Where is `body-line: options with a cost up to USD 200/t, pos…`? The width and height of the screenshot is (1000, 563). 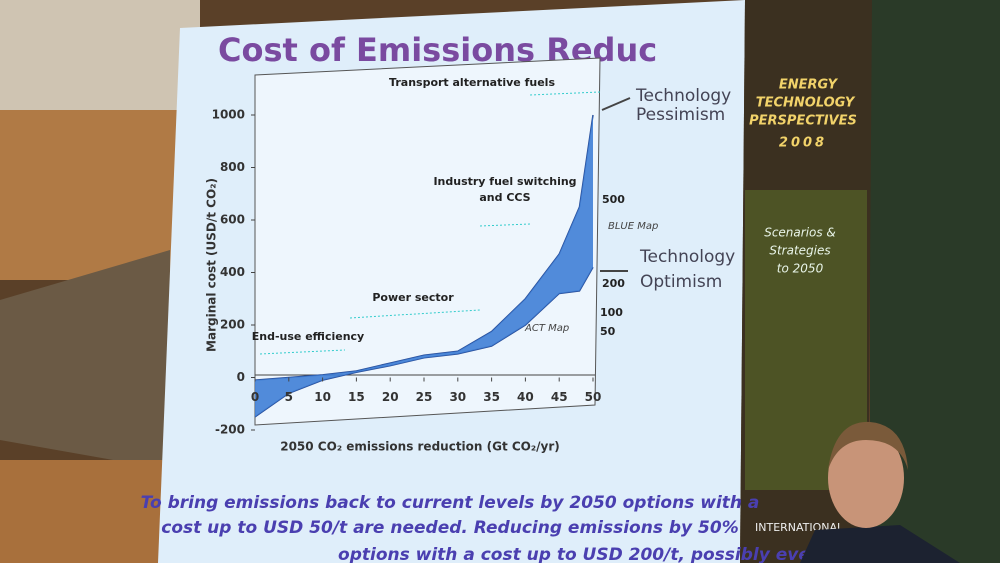
body-line: options with a cost up to USD 200/t, pos… is located at coordinates (580, 554).